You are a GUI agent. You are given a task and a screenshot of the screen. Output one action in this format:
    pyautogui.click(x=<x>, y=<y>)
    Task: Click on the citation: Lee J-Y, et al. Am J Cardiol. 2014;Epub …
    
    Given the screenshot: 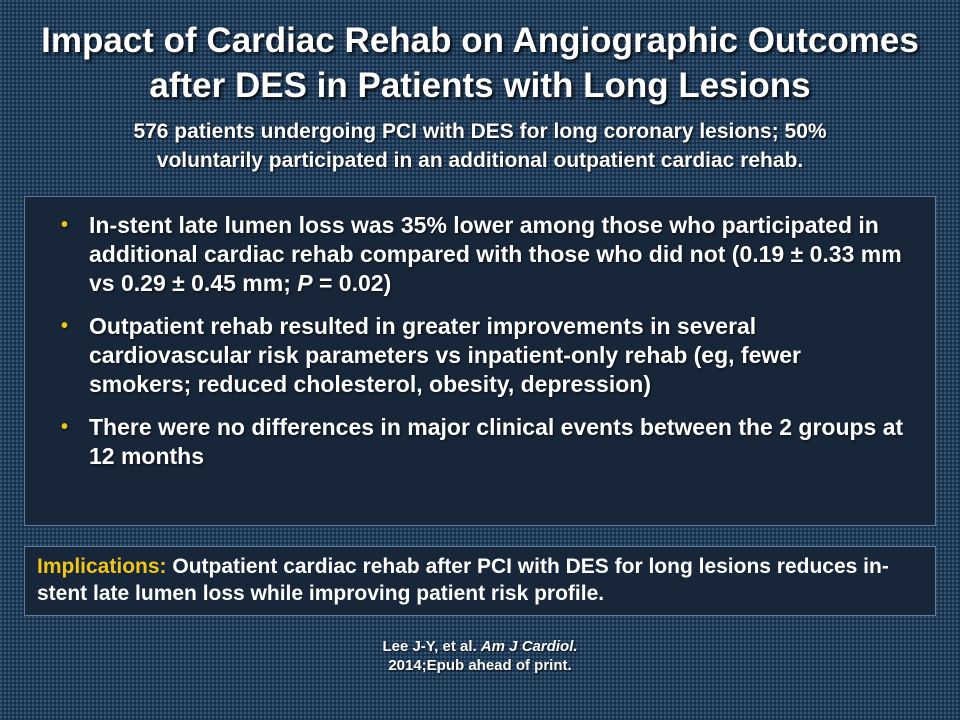 What is the action you would take?
    pyautogui.click(x=480, y=656)
    